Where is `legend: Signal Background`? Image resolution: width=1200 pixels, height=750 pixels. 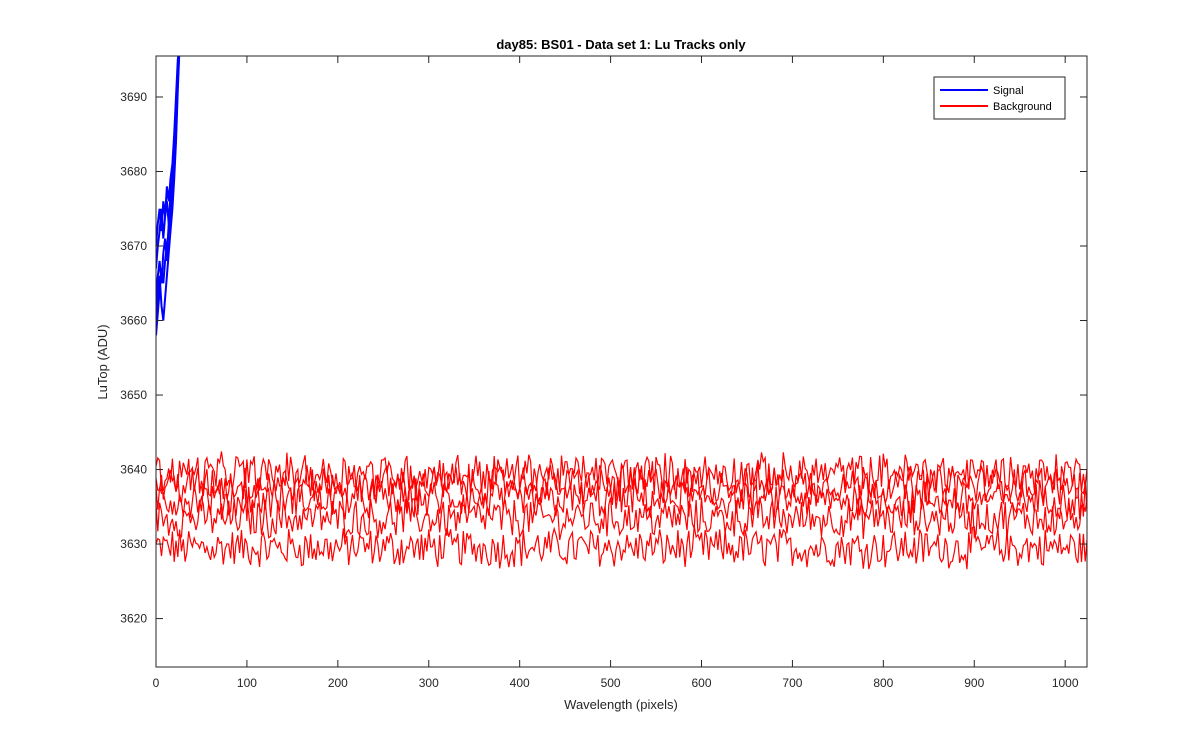
legend: Signal Background is located at coordinates (999, 98).